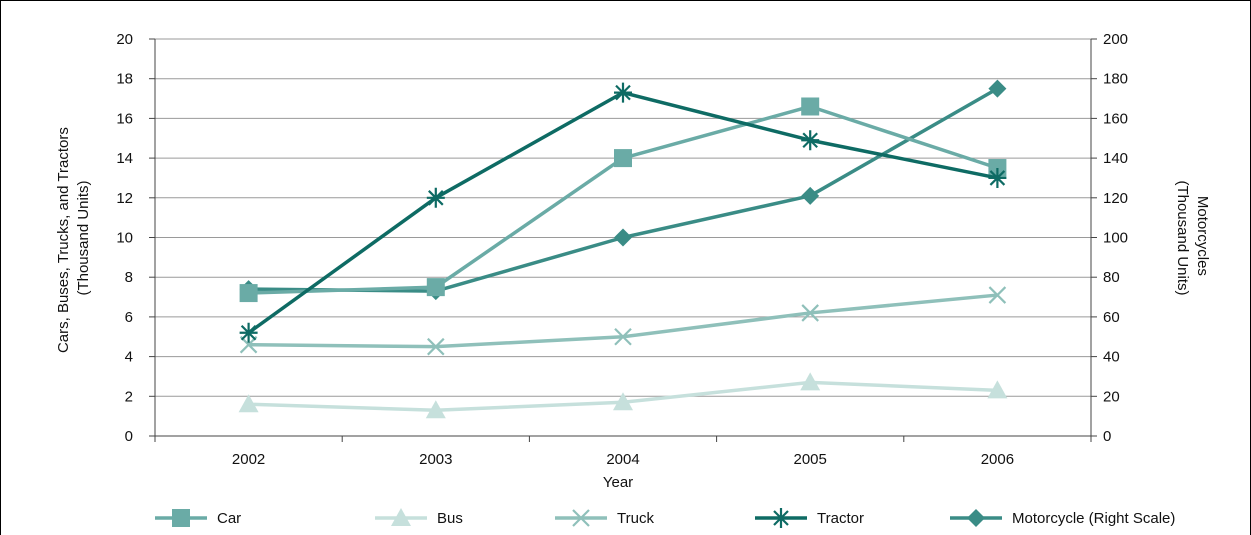  Describe the element at coordinates (83, 237) in the screenshot. I see `left-y-axis-label-line2: (Thousand Units)` at that location.